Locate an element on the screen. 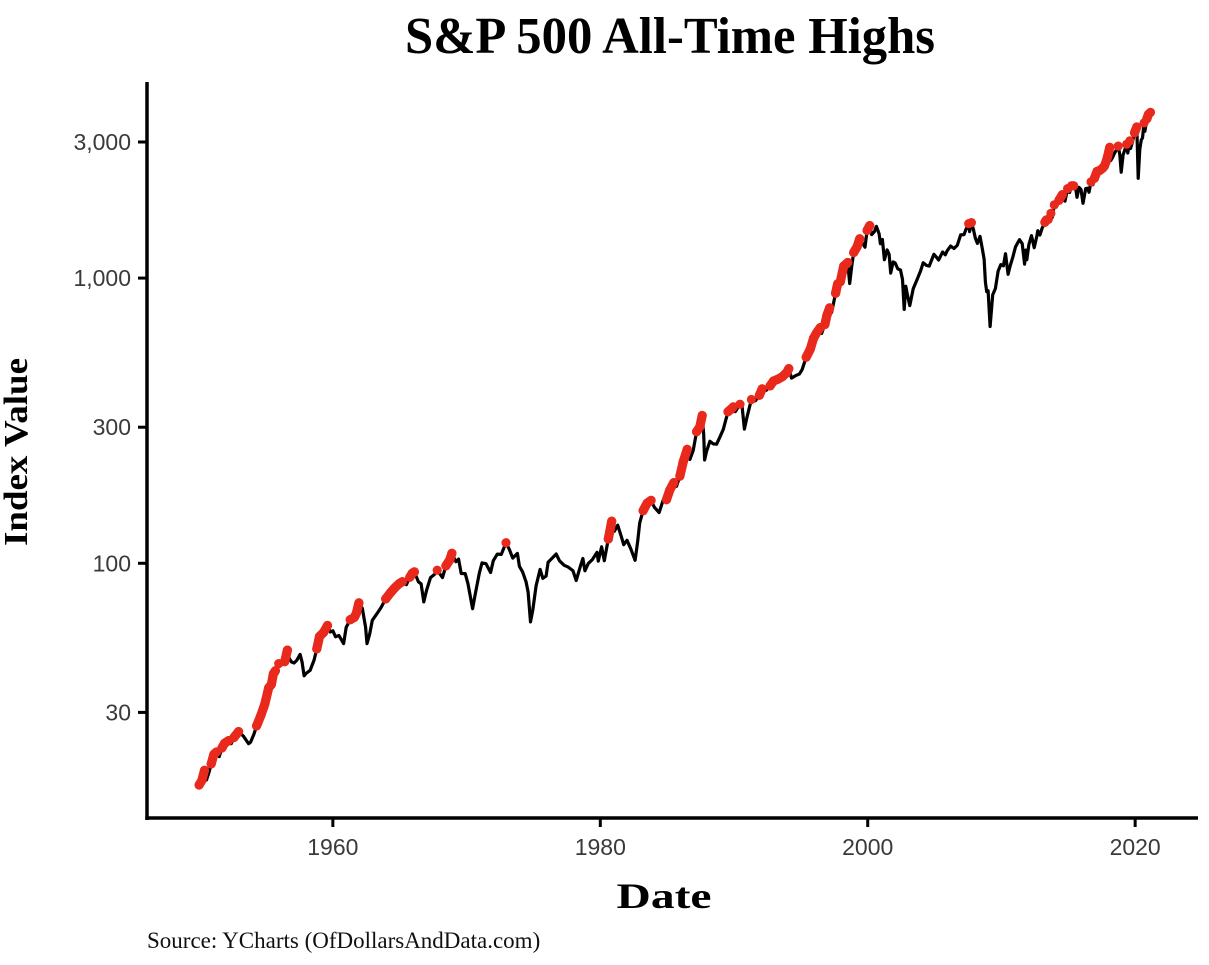 The image size is (1209, 965). y-axis-title: Index Value is located at coordinates (17, 452).